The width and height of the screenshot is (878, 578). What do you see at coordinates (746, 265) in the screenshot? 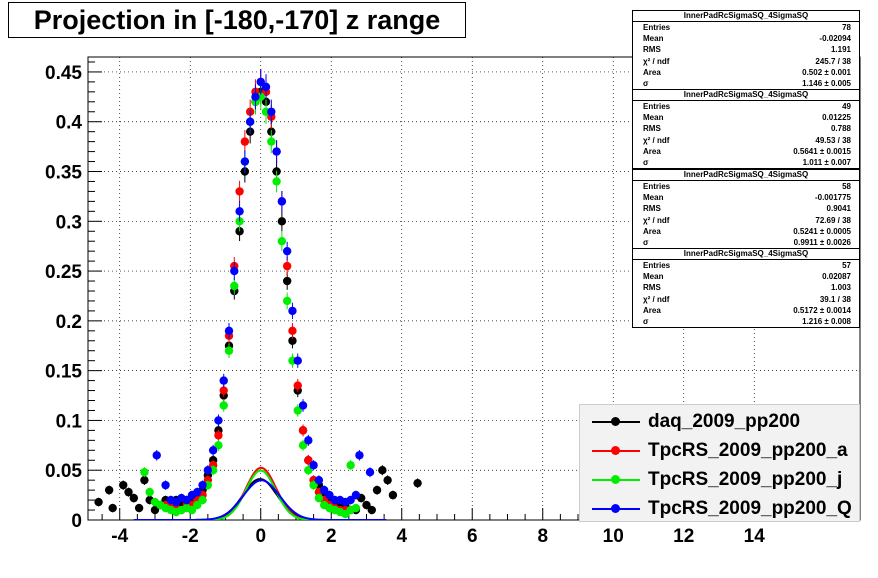
I see `stat-row: Entries 57` at bounding box center [746, 265].